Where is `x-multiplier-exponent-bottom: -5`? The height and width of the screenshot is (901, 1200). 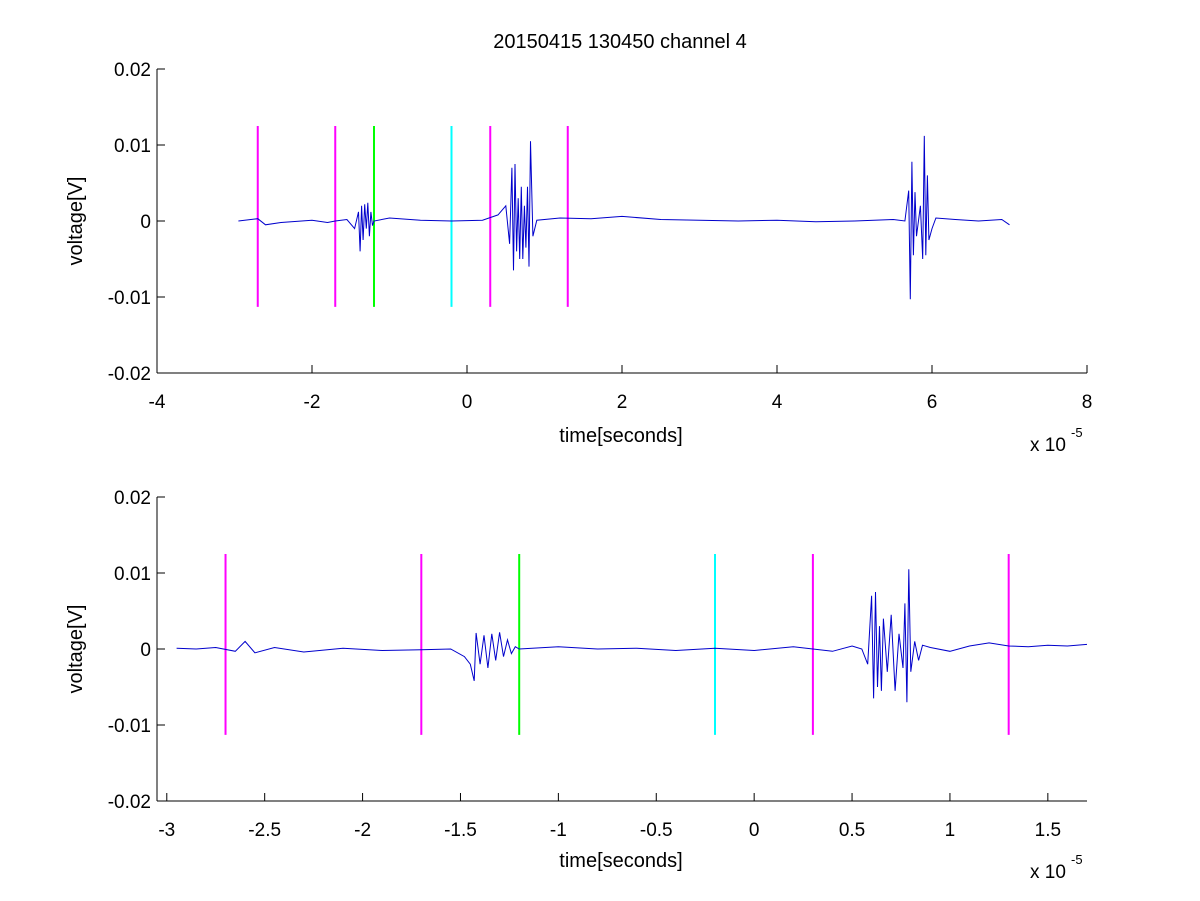 x-multiplier-exponent-bottom: -5 is located at coordinates (1077, 859).